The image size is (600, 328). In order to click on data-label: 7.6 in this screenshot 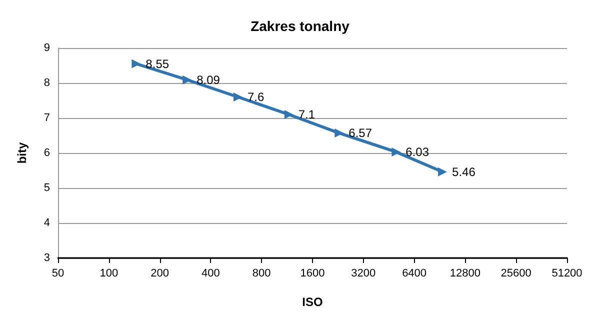, I will do `click(255, 97)`.